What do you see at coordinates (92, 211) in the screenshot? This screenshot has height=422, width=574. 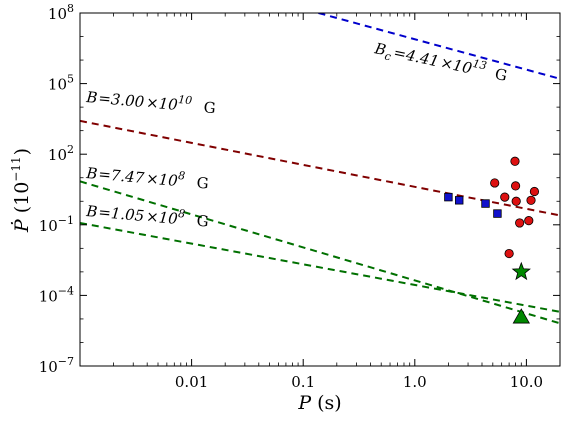 I see `annotation-b3-lhs: B` at bounding box center [92, 211].